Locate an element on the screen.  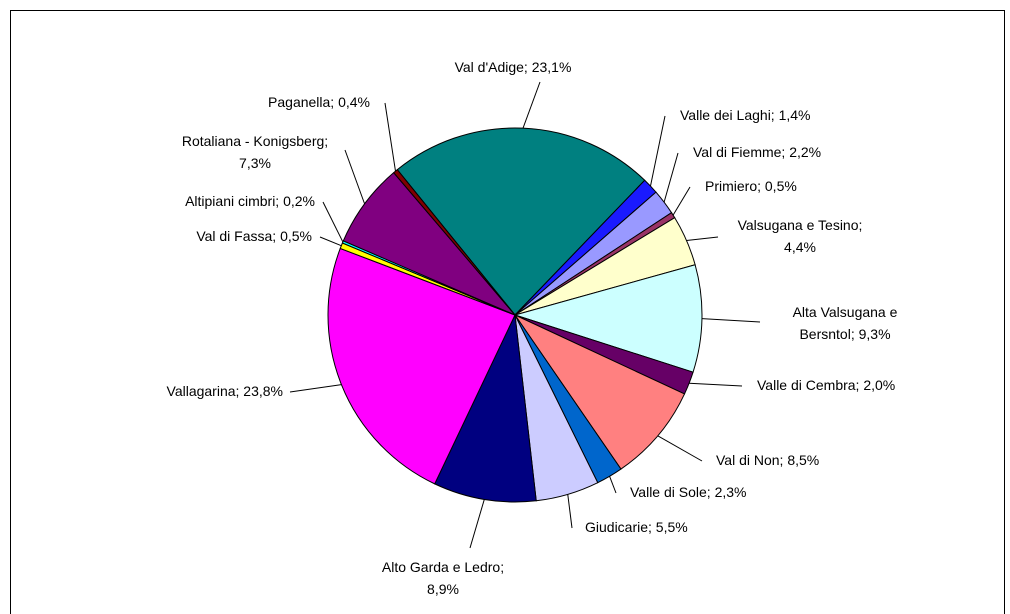
label-line: Primiero; 0,5% is located at coordinates (751, 186).